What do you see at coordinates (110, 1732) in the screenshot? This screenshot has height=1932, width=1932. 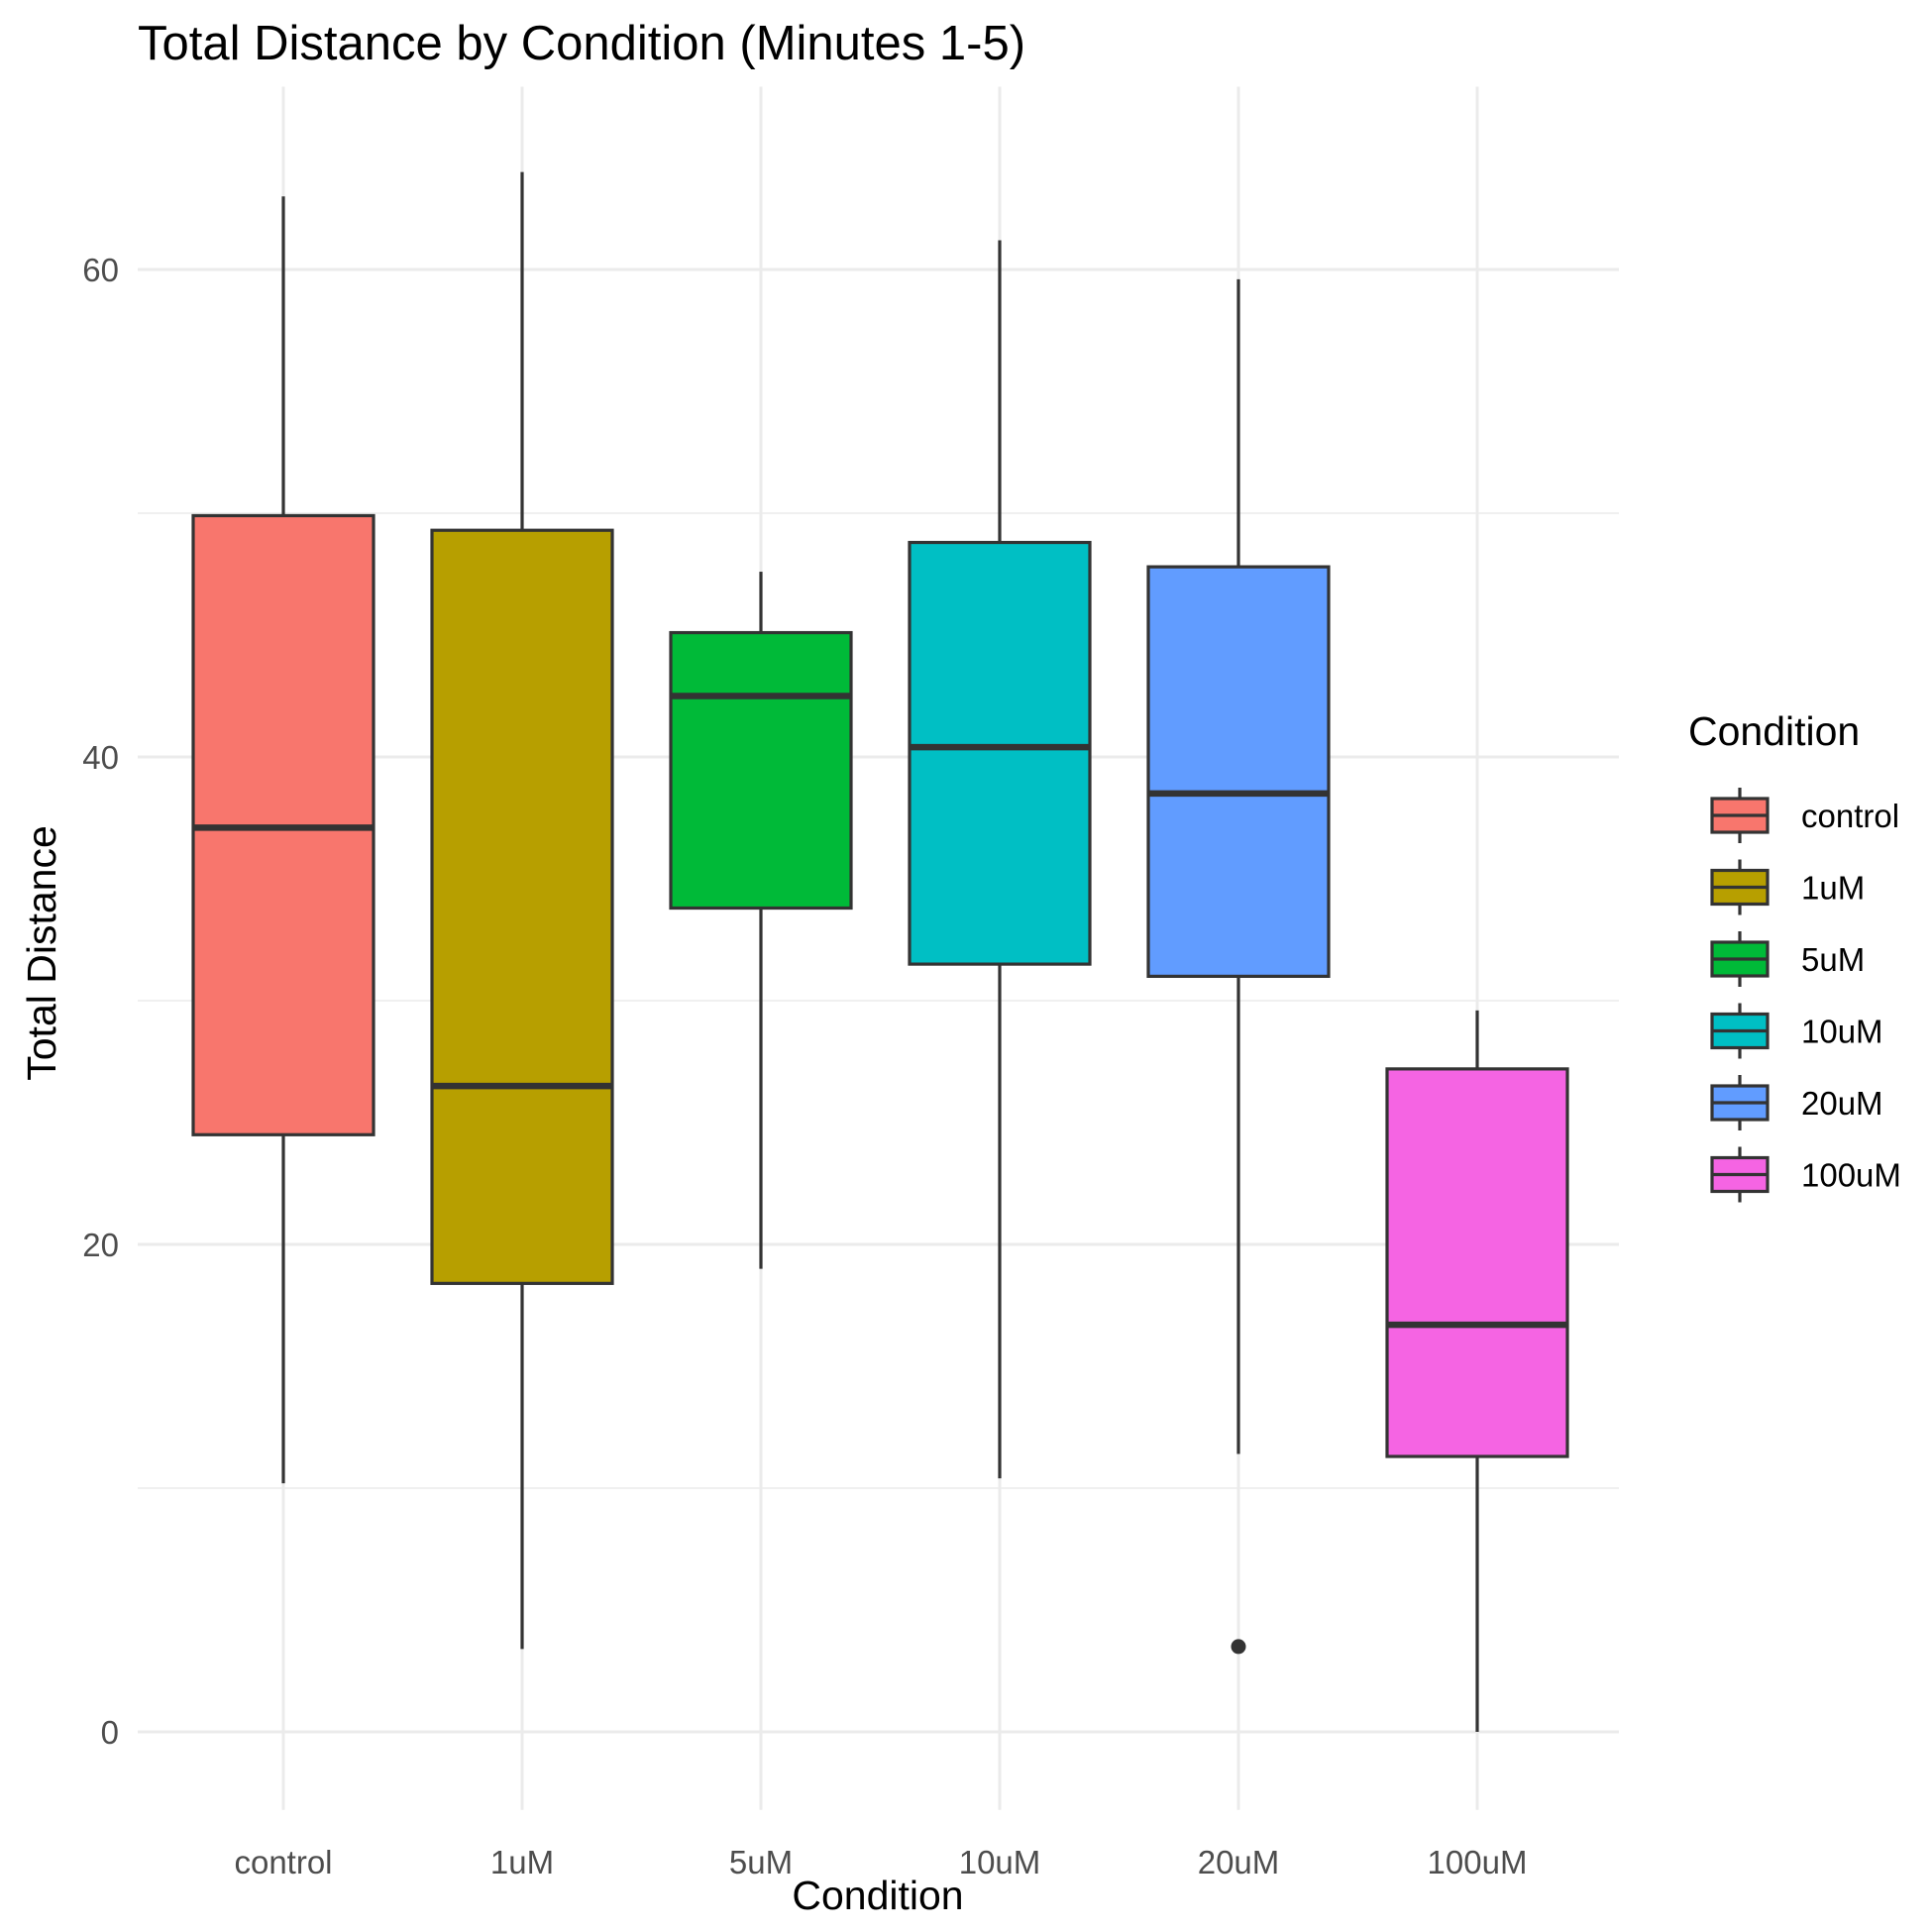 I see `y-tick-label: 0` at bounding box center [110, 1732].